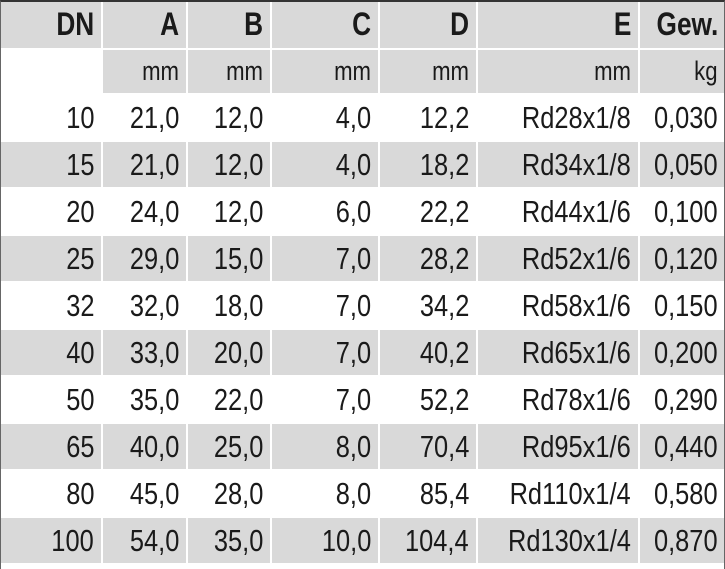  I want to click on table-cell-cell: 40,0, so click(144, 446).